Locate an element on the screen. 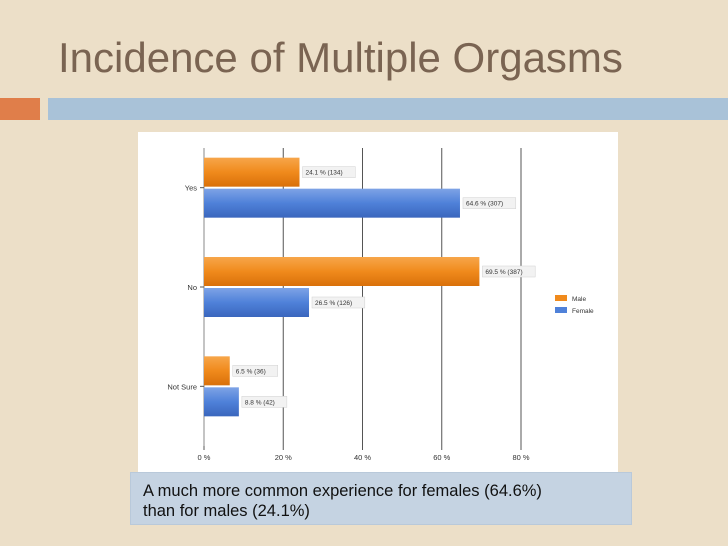  data-label: 26.5 % (126) is located at coordinates (333, 303).